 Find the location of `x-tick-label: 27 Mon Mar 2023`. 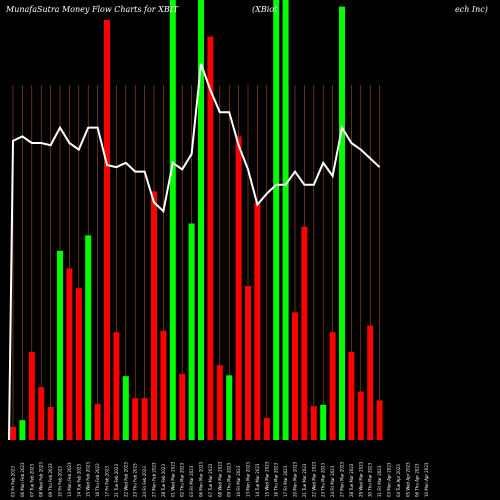

x-tick-label: 27 Mon Mar 2023 is located at coordinates (342, 479).